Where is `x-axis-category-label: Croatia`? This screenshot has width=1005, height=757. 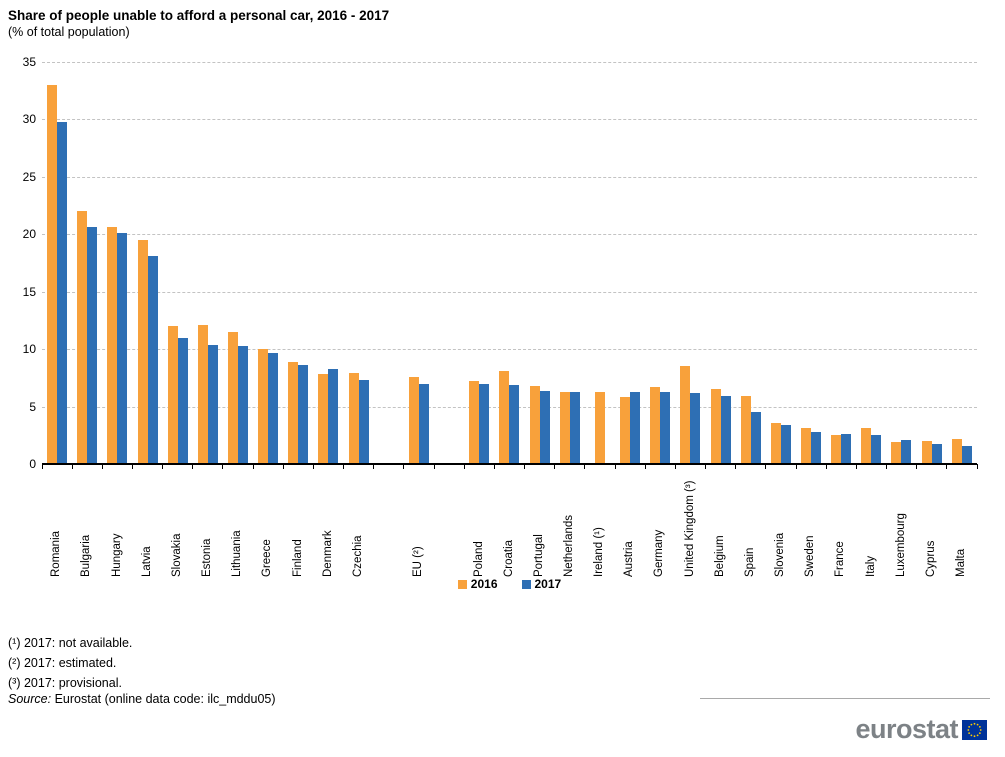
x-axis-category-label: Croatia is located at coordinates (509, 524).